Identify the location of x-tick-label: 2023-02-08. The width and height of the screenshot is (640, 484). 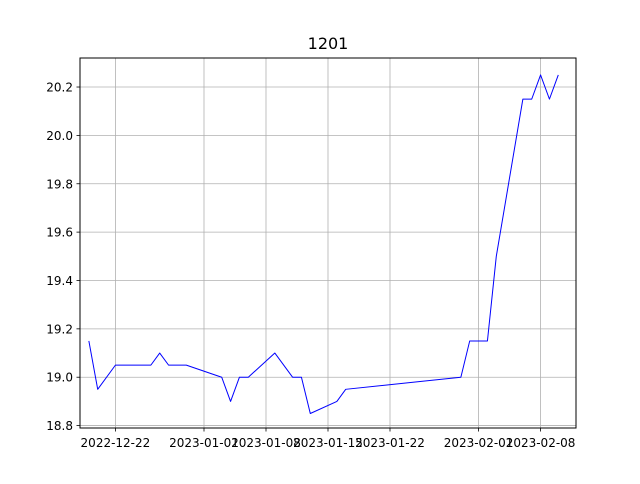
(541, 443).